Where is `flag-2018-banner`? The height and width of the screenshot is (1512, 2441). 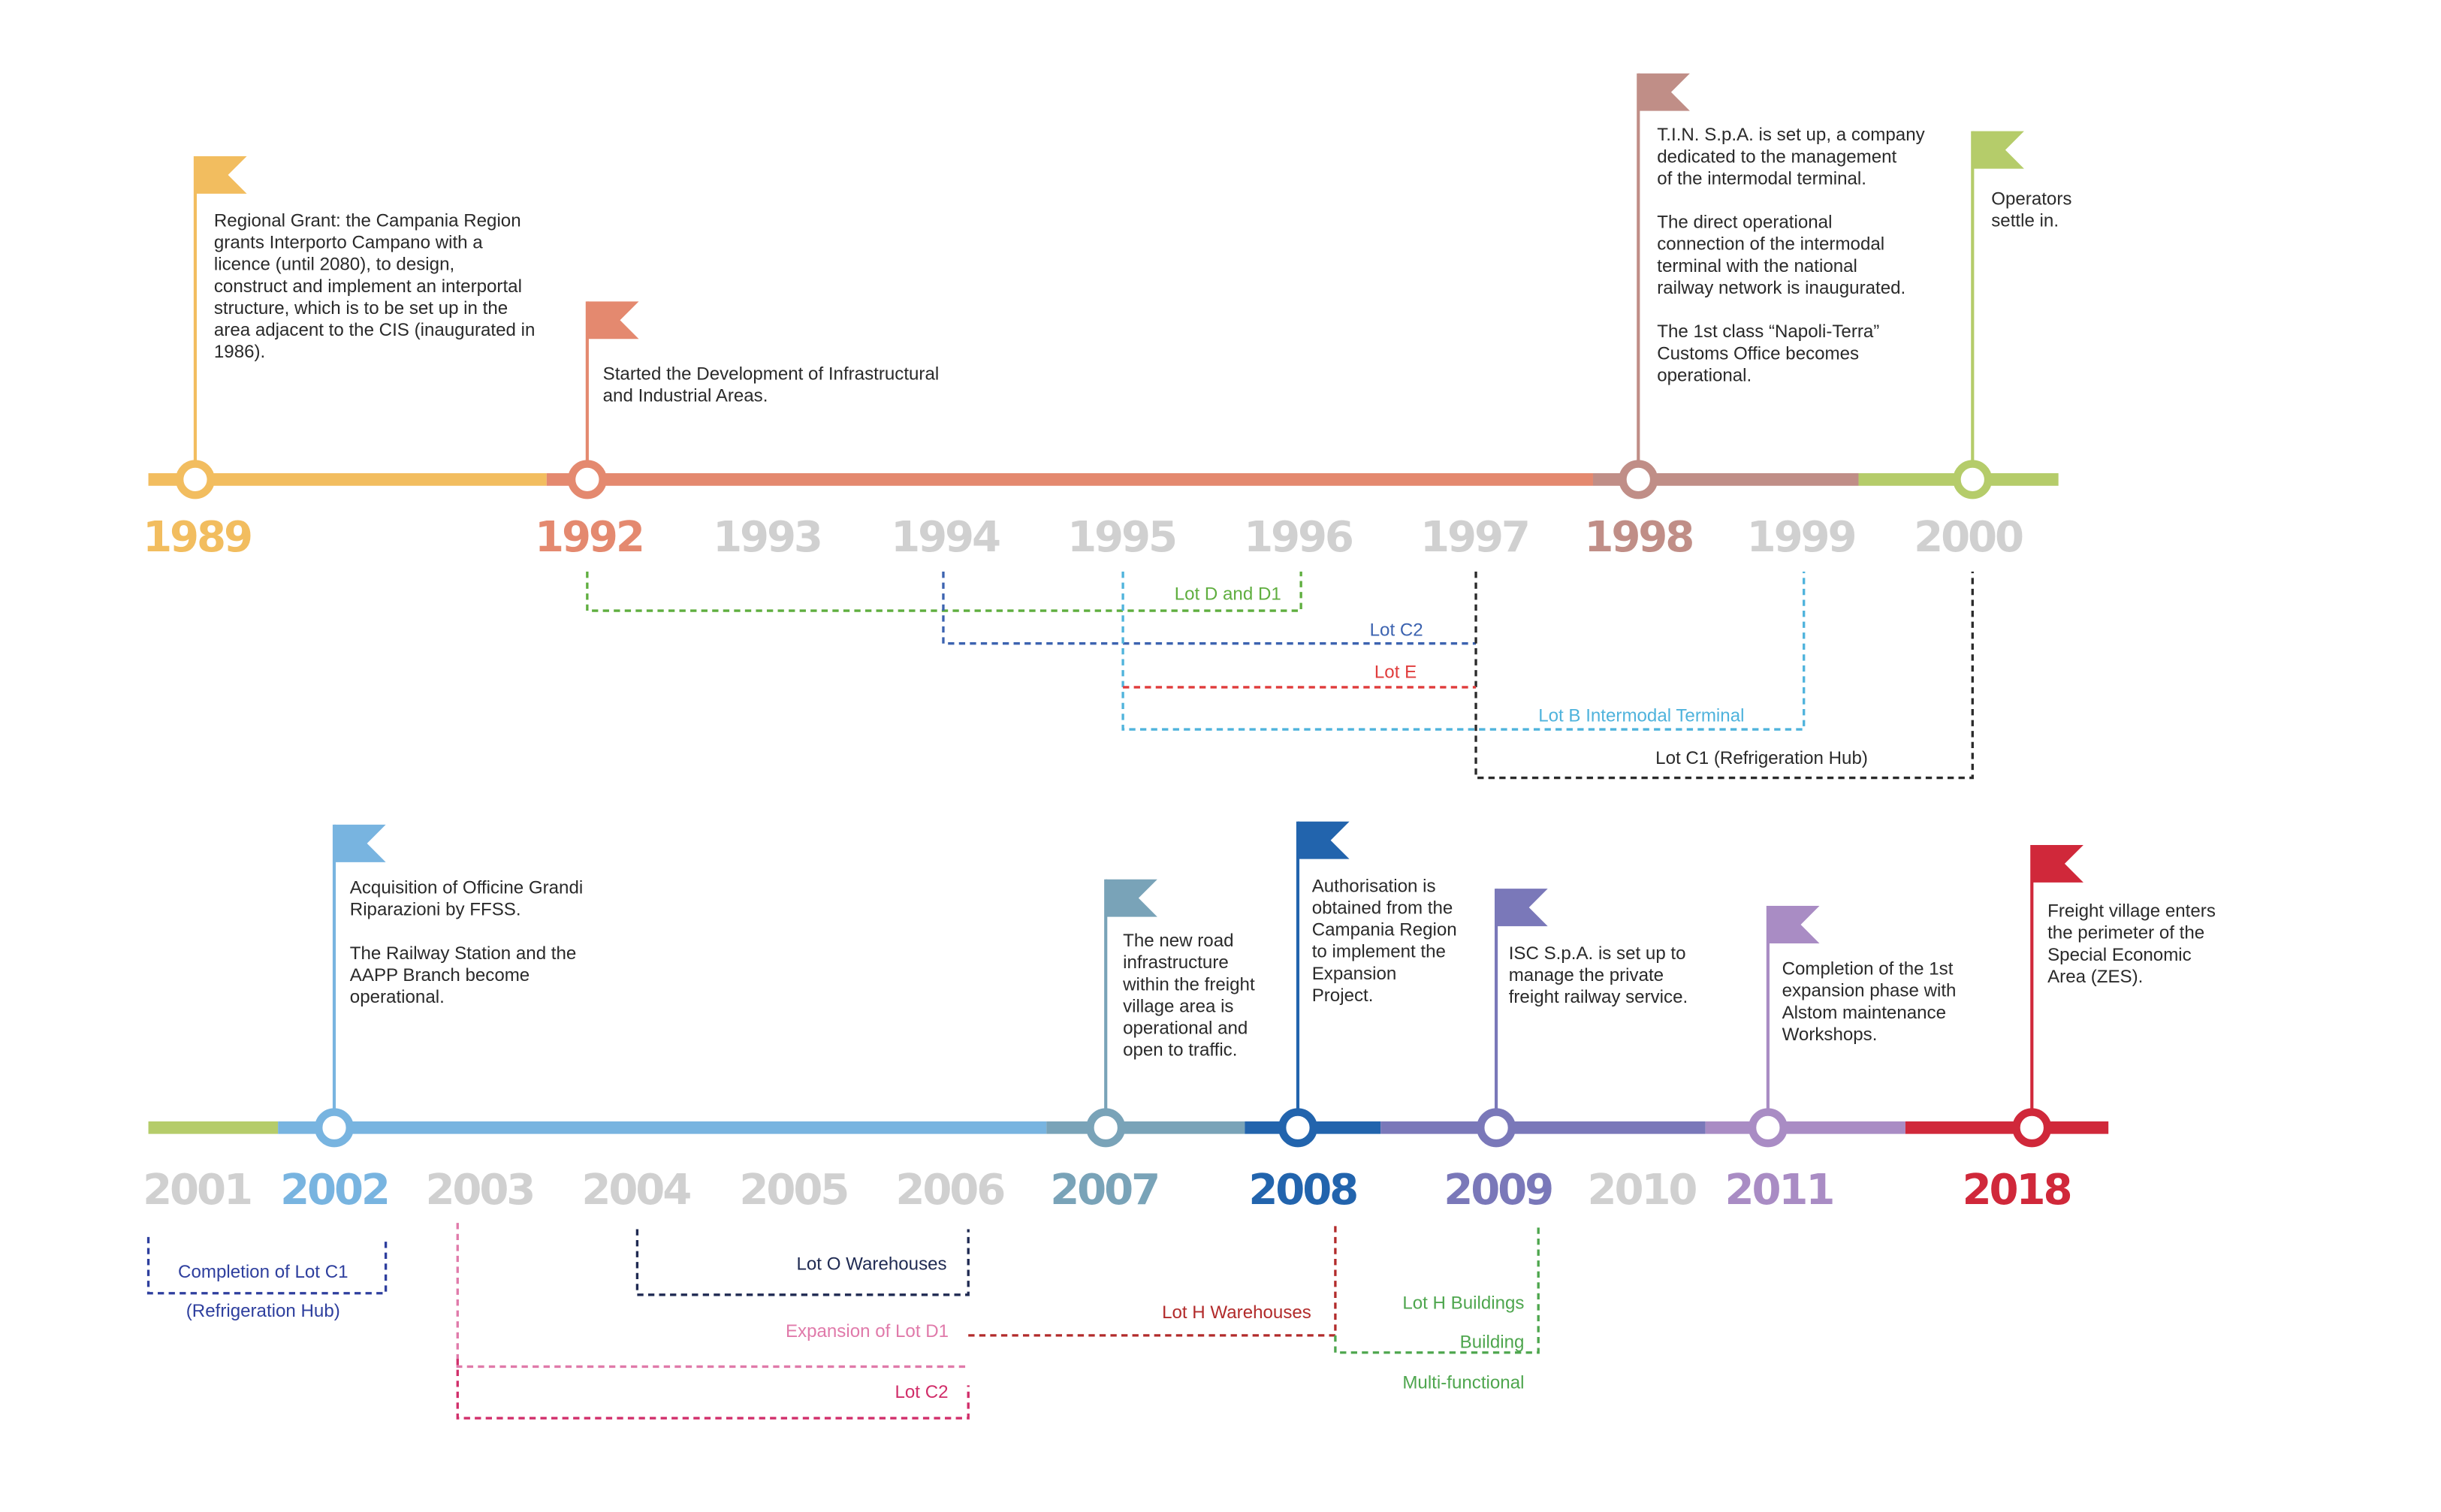 flag-2018-banner is located at coordinates (2057, 863).